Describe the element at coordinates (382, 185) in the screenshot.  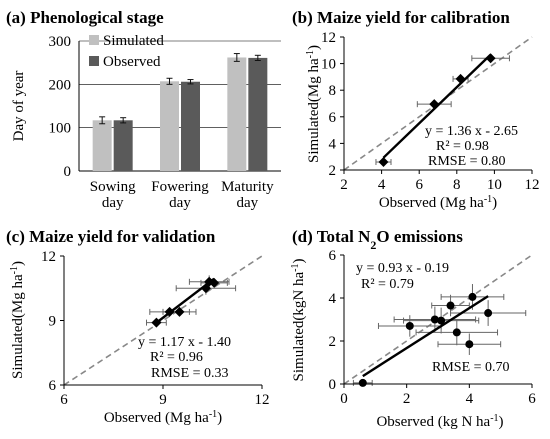
I see `panel-b-x-tick: 4` at that location.